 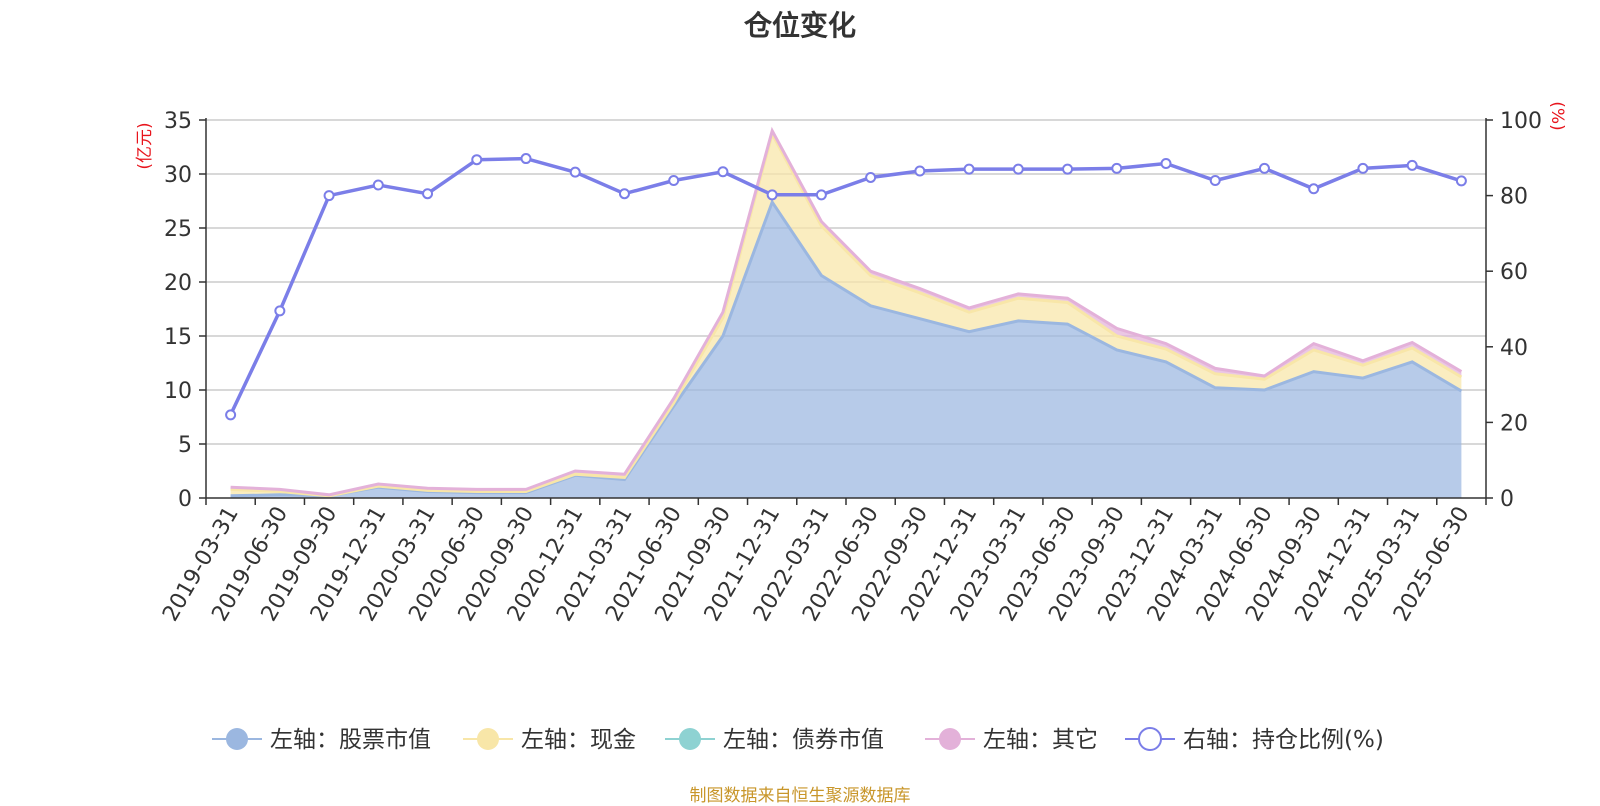 What do you see at coordinates (178, 121) in the screenshot?
I see `left-axis-tick-label: 35` at bounding box center [178, 121].